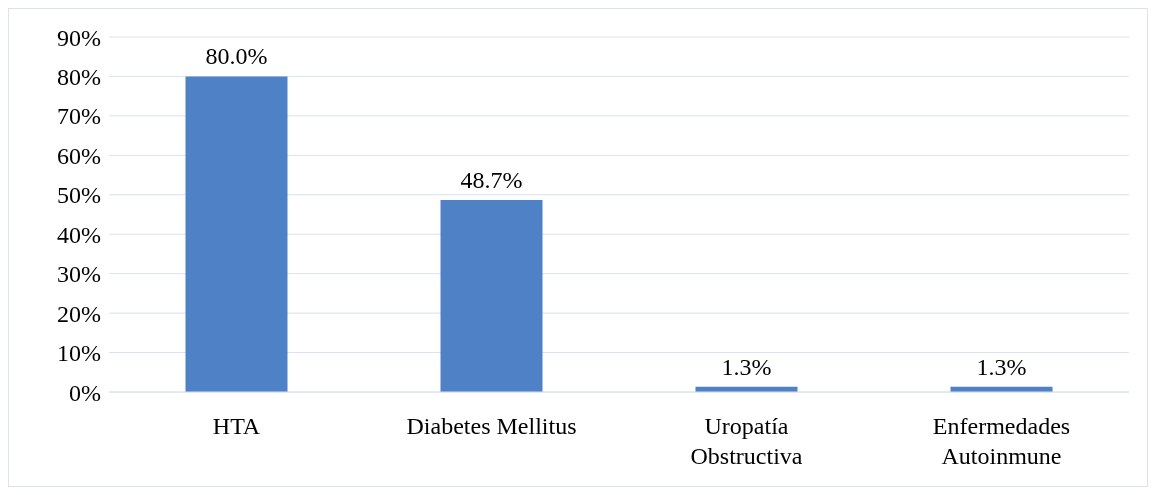 Image resolution: width=1156 pixels, height=495 pixels. What do you see at coordinates (79, 353) in the screenshot?
I see `y-tick-label: 10%` at bounding box center [79, 353].